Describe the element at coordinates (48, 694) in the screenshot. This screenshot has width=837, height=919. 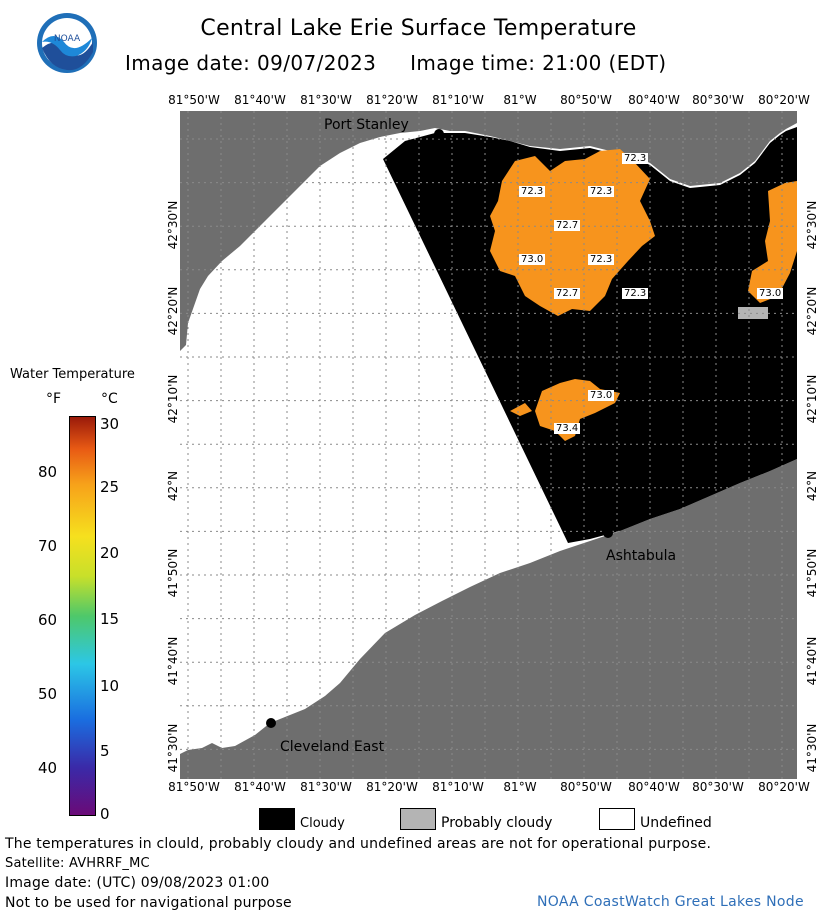
I see `fahrenheit-tick-label: 50` at that location.